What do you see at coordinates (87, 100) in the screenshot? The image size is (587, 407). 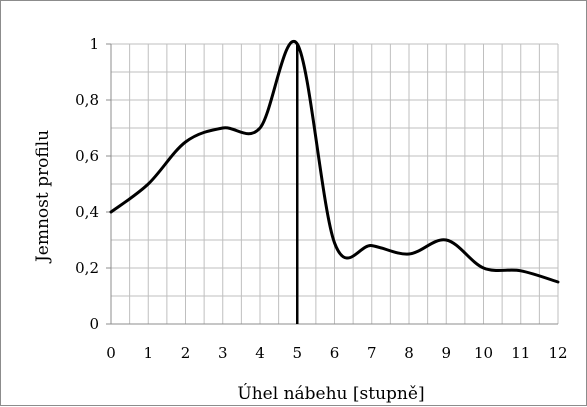 I see `y-tick-label: 0,8` at bounding box center [87, 100].